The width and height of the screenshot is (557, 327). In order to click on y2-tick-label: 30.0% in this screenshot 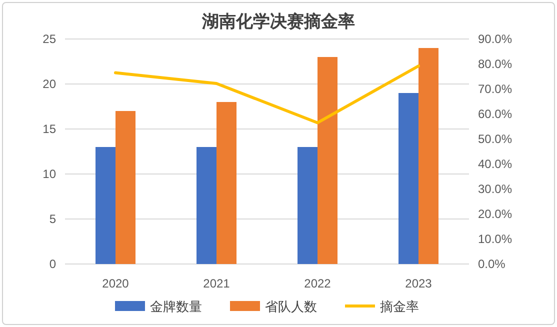, I will do `click(495, 189)`.